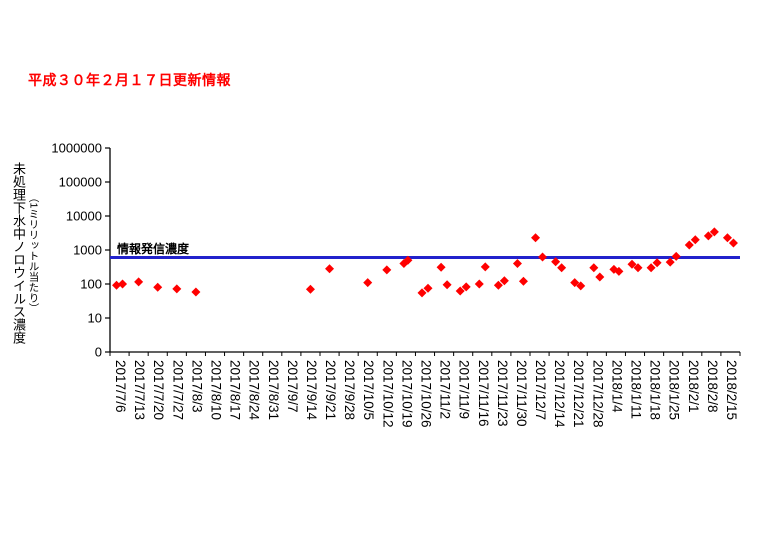  What do you see at coordinates (292, 386) in the screenshot?
I see `x-tick-label: 2017/9/7` at bounding box center [292, 386].